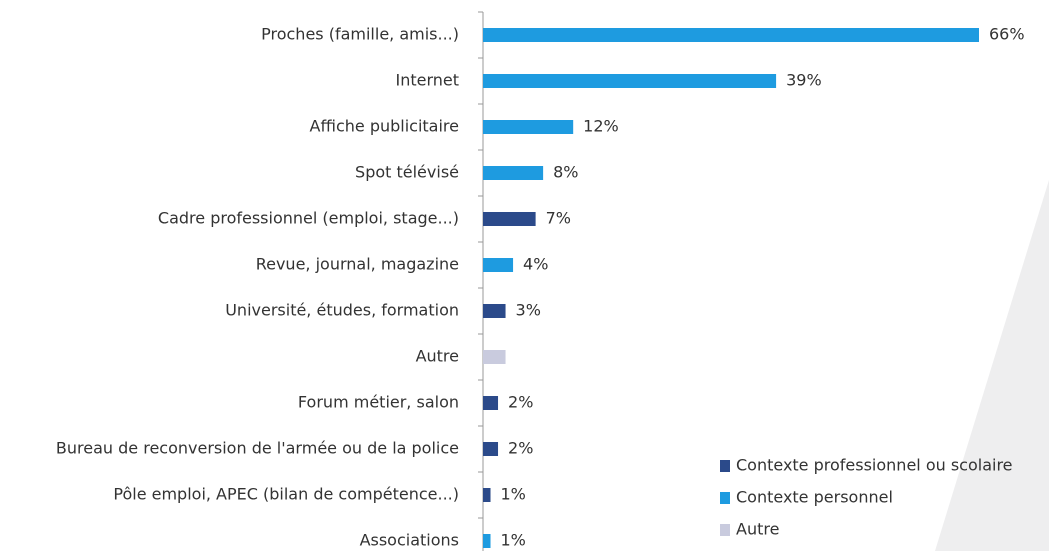 The width and height of the screenshot is (1049, 551). What do you see at coordinates (1007, 34) in the screenshot?
I see `value-label: 66%` at bounding box center [1007, 34].